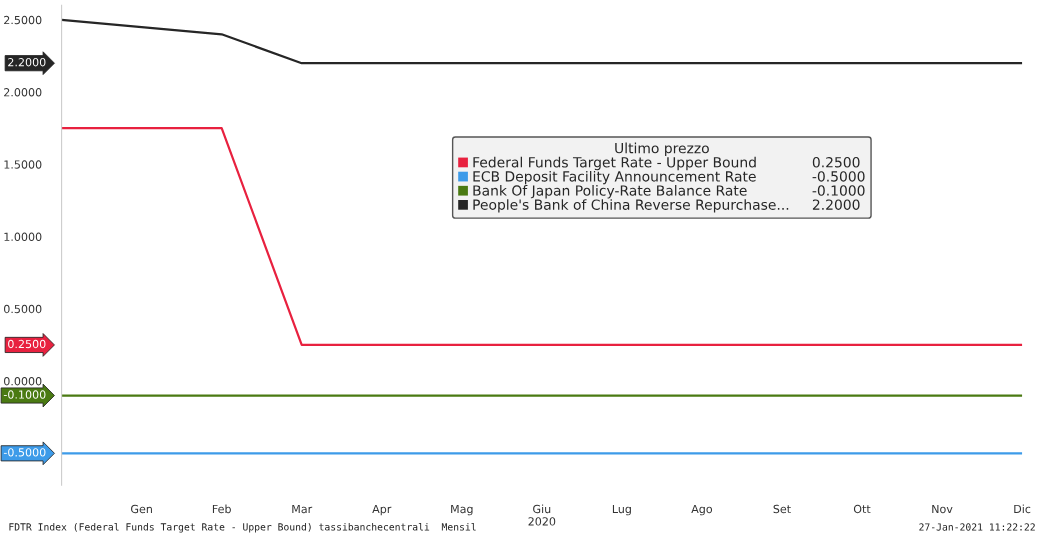  What do you see at coordinates (23, 164) in the screenshot?
I see `y-tick-label: 1.5000` at bounding box center [23, 164].